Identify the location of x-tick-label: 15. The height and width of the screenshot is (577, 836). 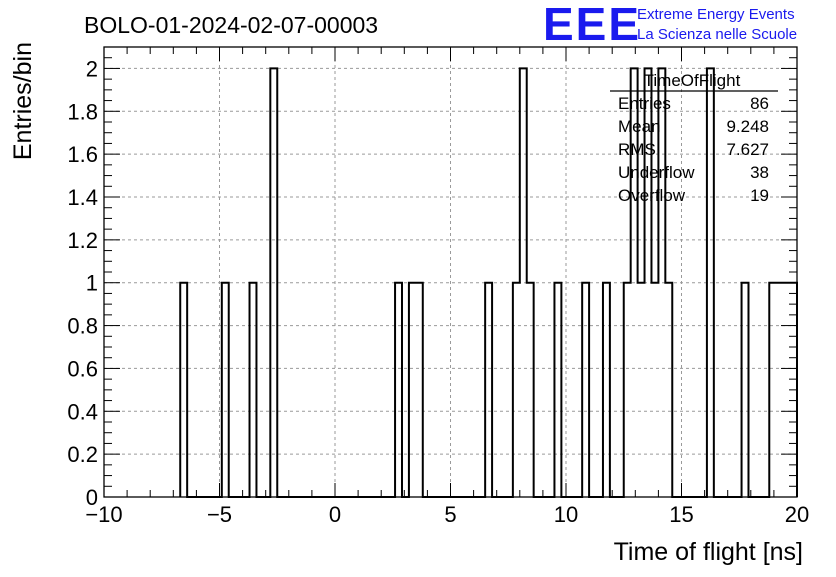
(681, 514).